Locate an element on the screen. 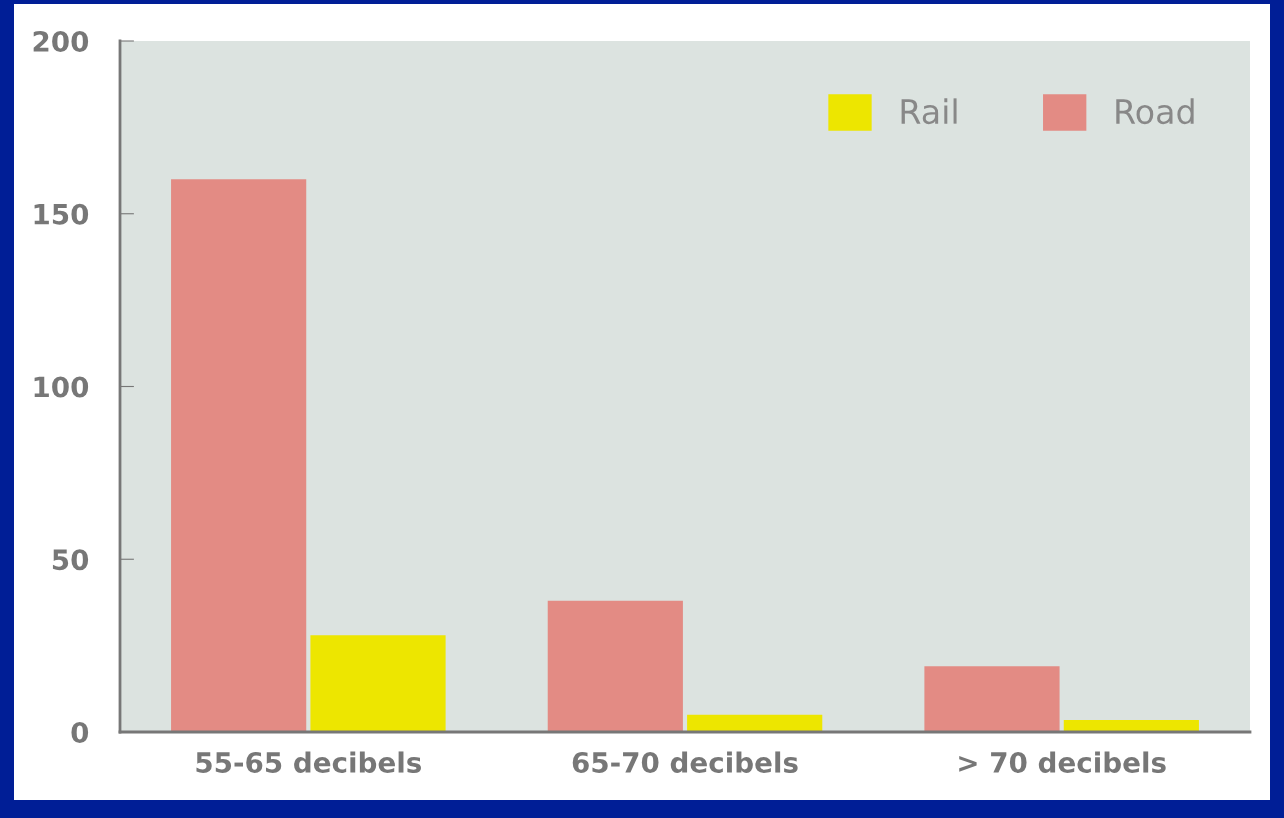 The width and height of the screenshot is (1284, 818). y-tick-label: 150 is located at coordinates (61, 214).